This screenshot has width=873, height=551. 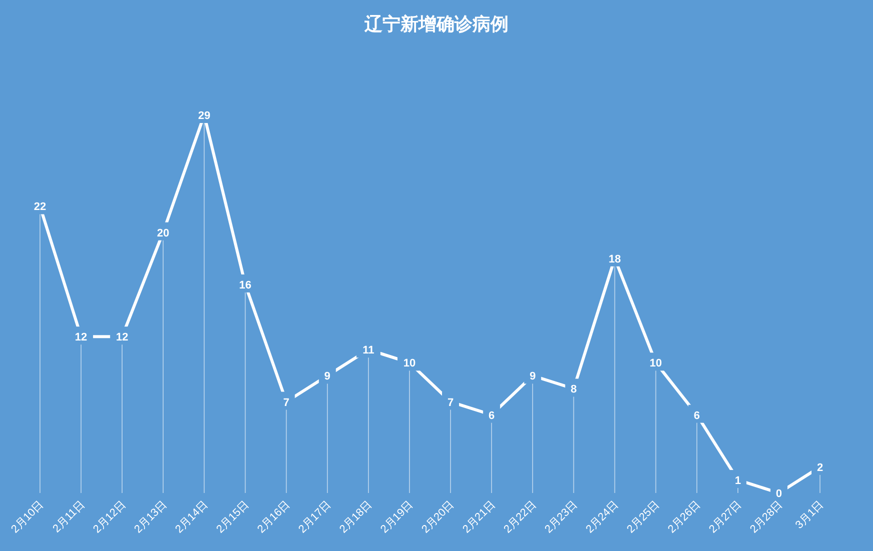 What do you see at coordinates (436, 24) in the screenshot?
I see `title: 辽宁新增确诊病例` at bounding box center [436, 24].